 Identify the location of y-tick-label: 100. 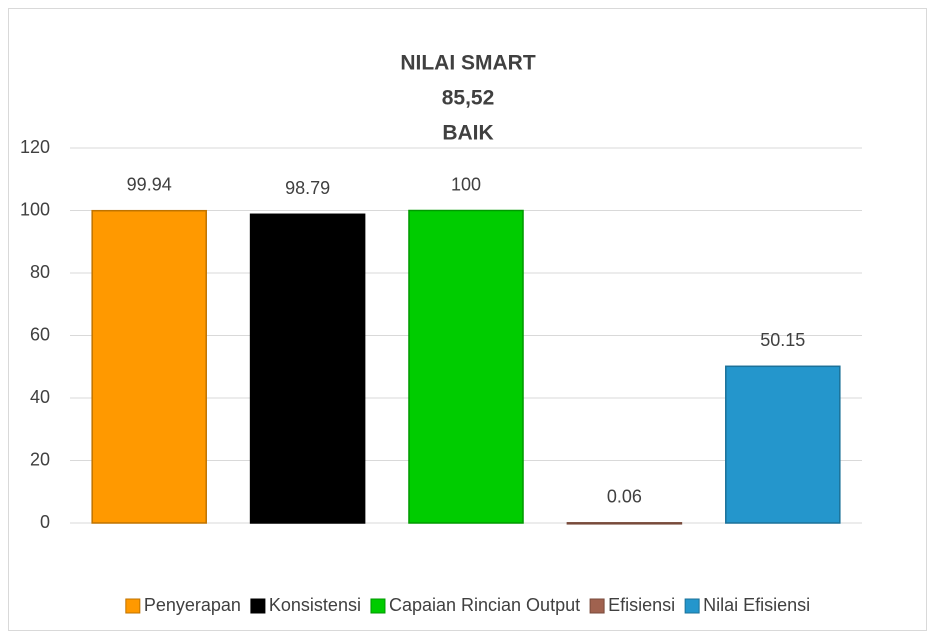
(35, 209).